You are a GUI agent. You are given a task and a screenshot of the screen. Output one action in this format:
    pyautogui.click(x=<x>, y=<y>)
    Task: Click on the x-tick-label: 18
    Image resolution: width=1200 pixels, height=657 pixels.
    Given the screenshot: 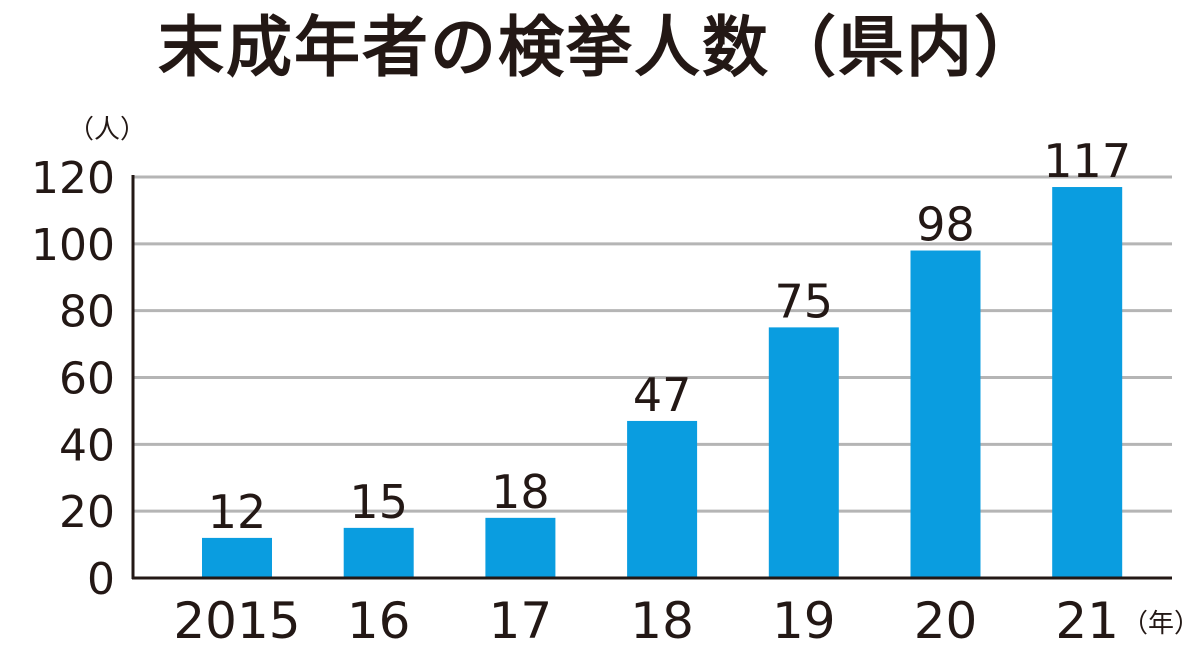 What is the action you would take?
    pyautogui.click(x=662, y=621)
    